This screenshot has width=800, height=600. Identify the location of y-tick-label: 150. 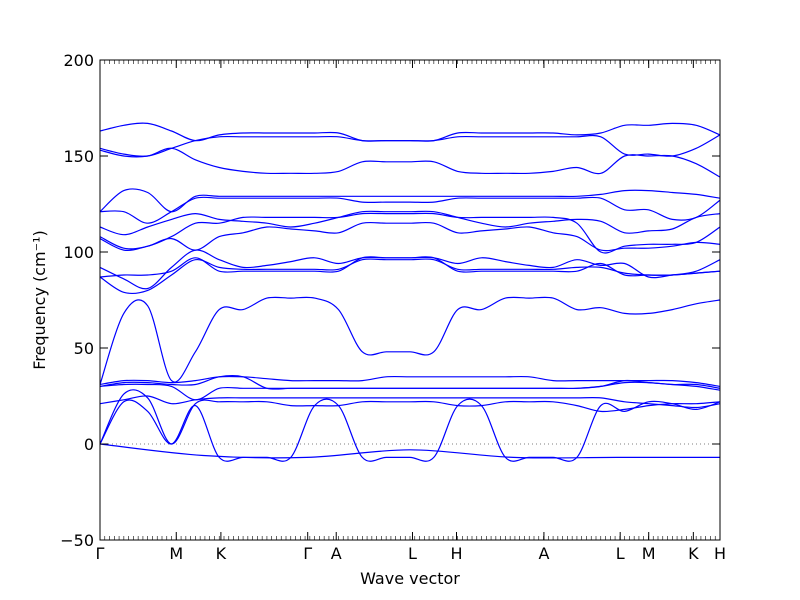
(78, 156).